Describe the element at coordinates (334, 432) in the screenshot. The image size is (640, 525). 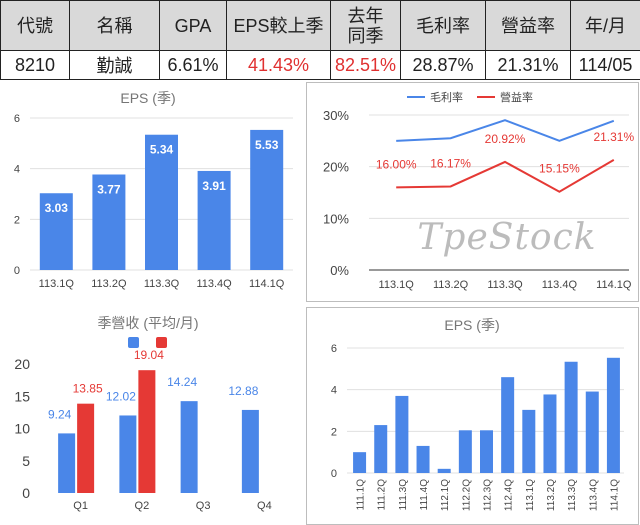
I see `eps-long-y-tick: 2` at that location.